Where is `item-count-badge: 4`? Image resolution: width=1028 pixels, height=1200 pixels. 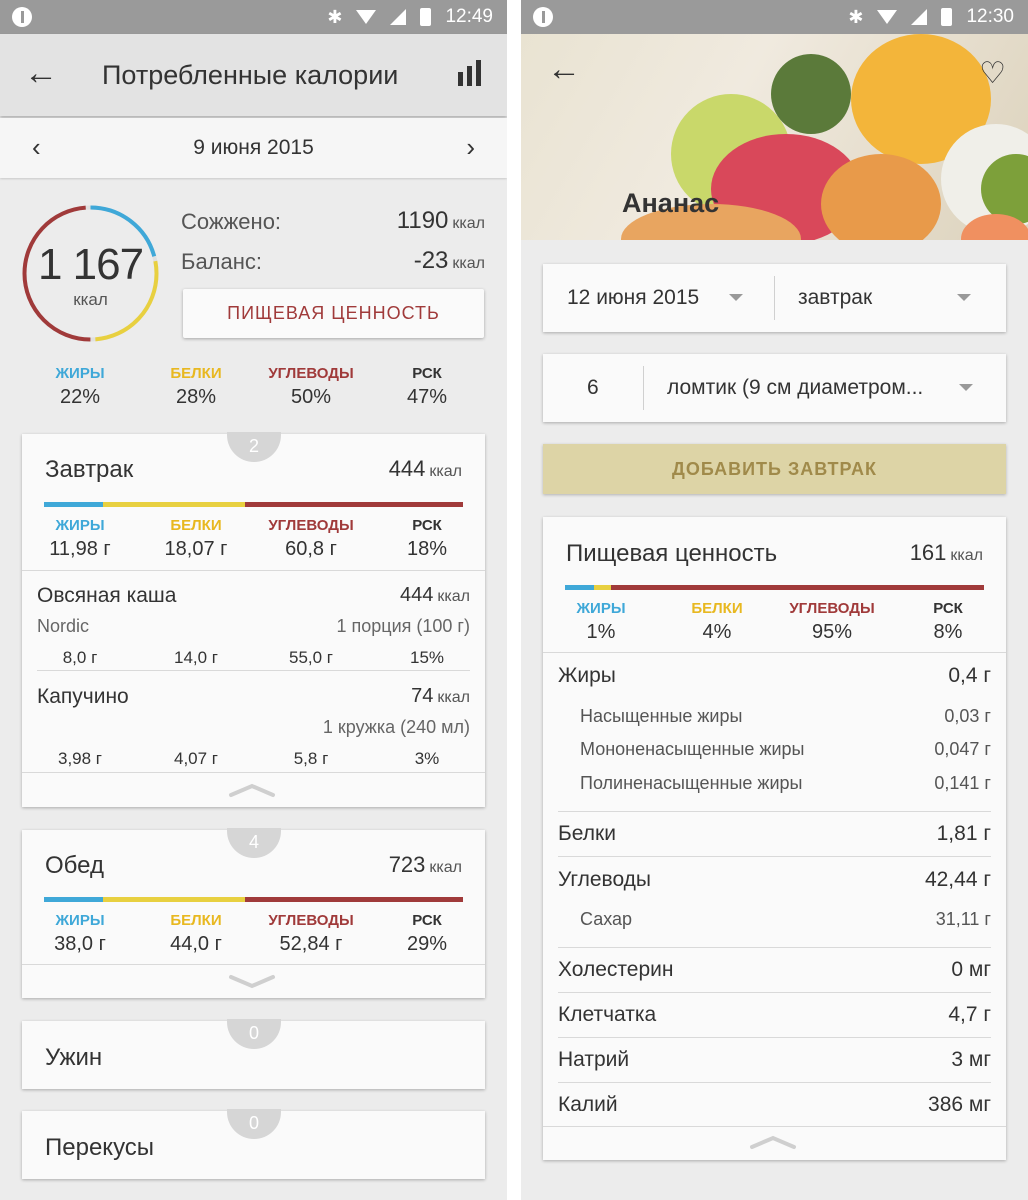 item-count-badge: 4 is located at coordinates (254, 843).